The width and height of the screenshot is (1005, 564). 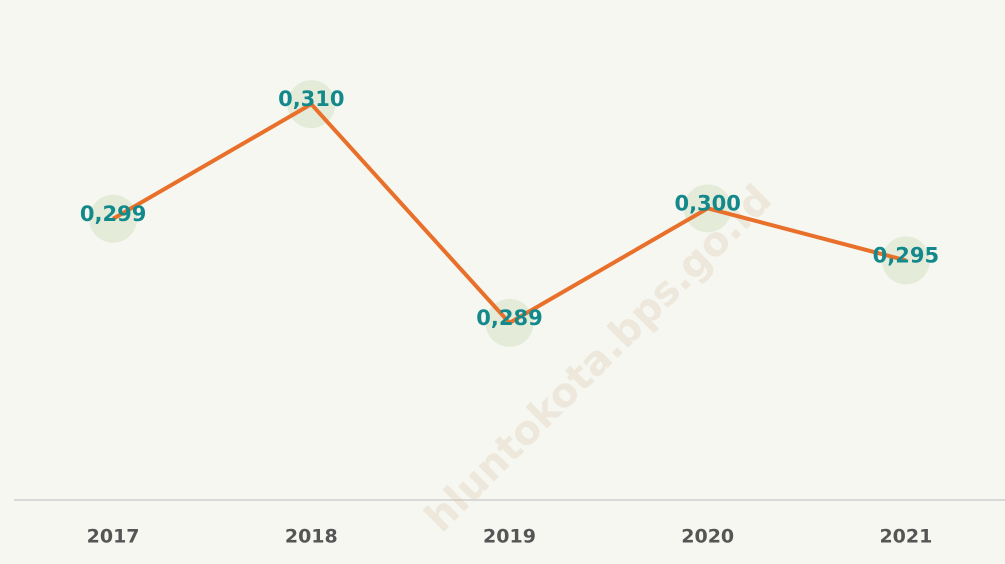 What do you see at coordinates (707, 537) in the screenshot?
I see `x-tick-label: 2020` at bounding box center [707, 537].